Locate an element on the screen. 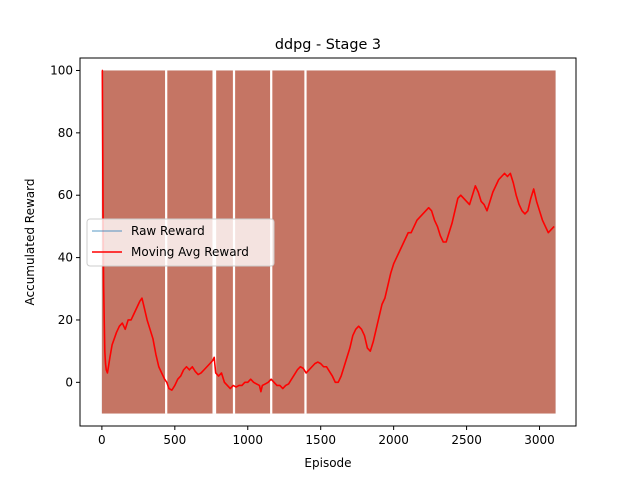  x-tick-label: 2500 is located at coordinates (466, 440).